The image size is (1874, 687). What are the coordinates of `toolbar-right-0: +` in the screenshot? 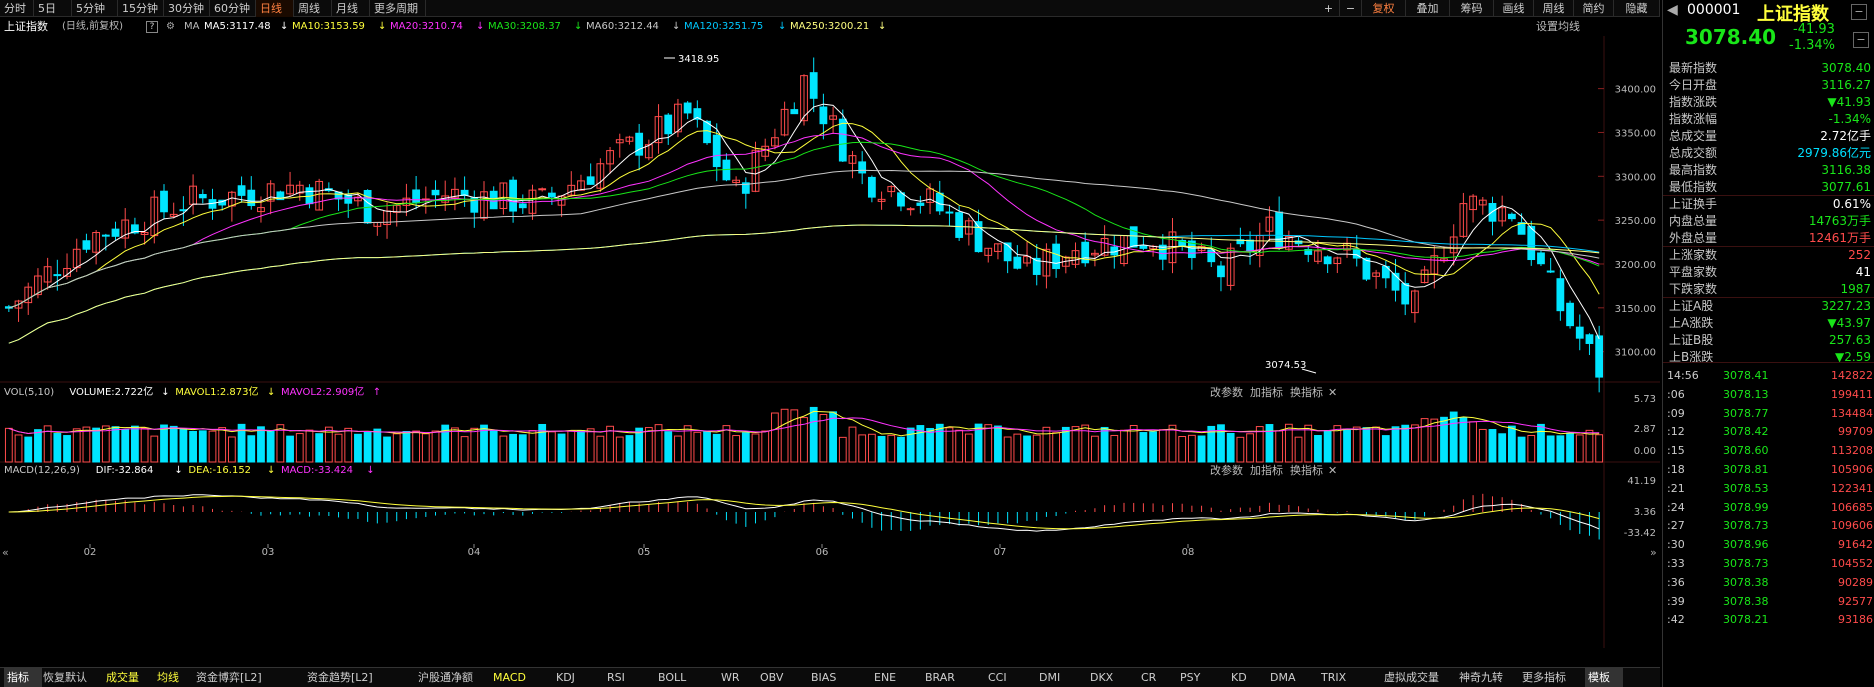 It's located at (1329, 8).